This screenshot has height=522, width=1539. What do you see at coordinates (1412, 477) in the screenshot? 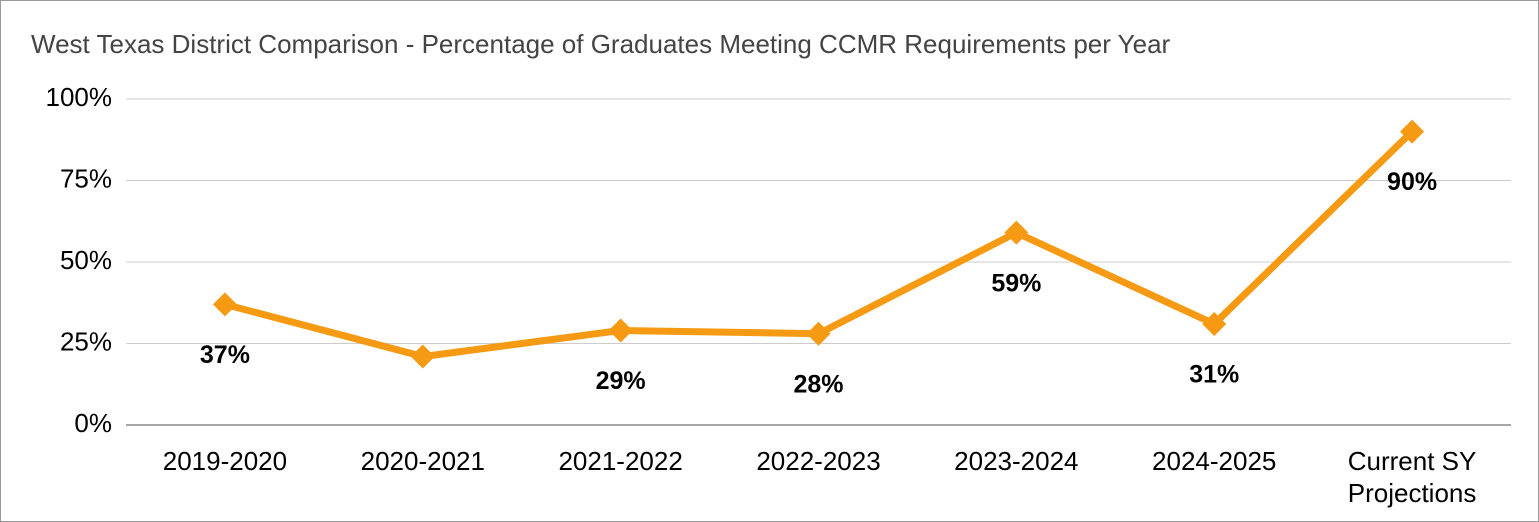
I see `x-tick-label: Current SY Projections` at bounding box center [1412, 477].